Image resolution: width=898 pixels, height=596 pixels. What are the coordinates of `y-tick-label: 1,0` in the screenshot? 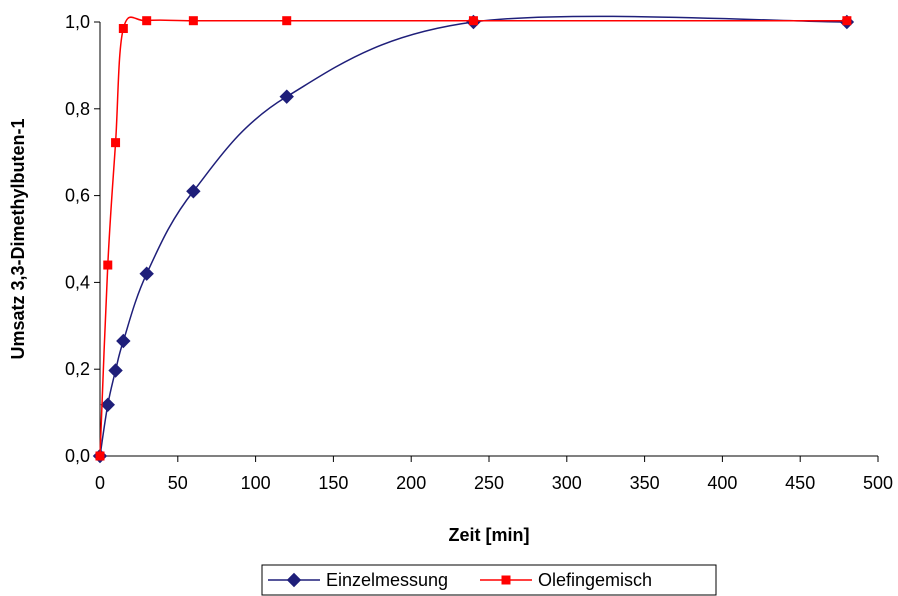 It's located at (77, 22).